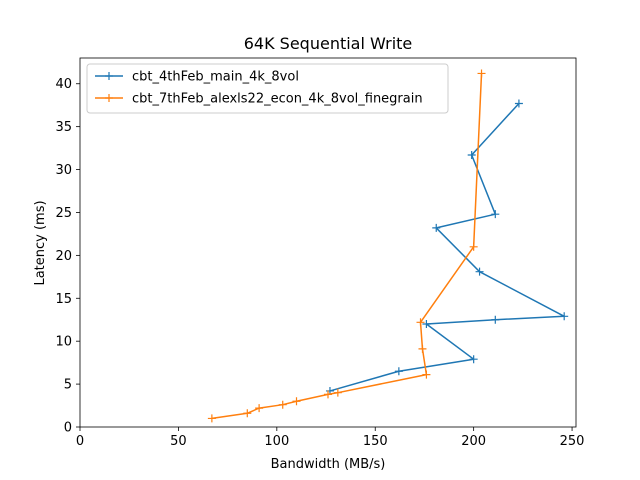  What do you see at coordinates (80, 441) in the screenshot?
I see `x-tick-label: 0` at bounding box center [80, 441].